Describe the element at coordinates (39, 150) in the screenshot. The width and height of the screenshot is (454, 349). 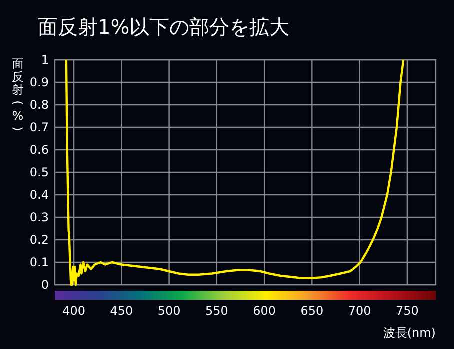
I see `y-tick-label: 0.6` at that location.